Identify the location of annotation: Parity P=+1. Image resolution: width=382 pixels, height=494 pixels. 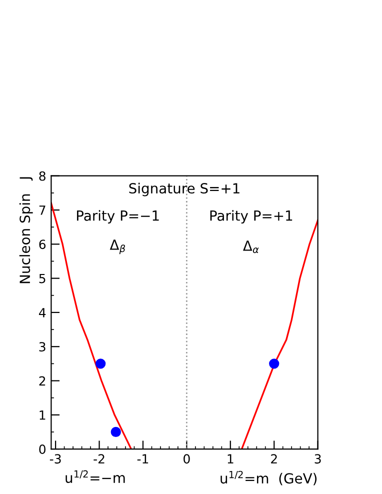
(251, 217).